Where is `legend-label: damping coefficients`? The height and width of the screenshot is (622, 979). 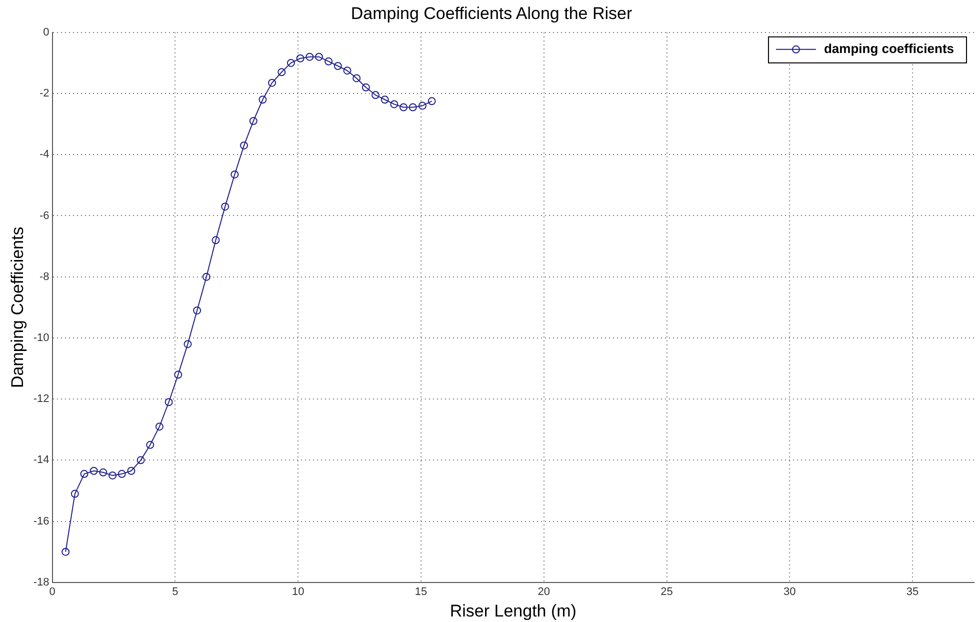
legend-label: damping coefficients is located at coordinates (889, 48).